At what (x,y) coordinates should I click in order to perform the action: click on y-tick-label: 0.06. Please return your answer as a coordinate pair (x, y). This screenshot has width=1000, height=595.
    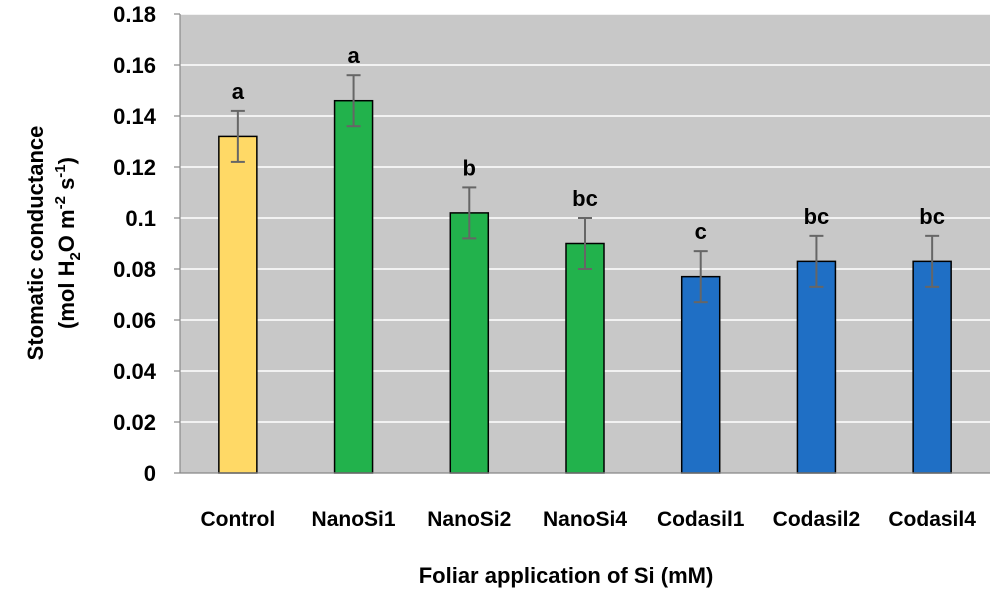
    Looking at the image, I should click on (134, 320).